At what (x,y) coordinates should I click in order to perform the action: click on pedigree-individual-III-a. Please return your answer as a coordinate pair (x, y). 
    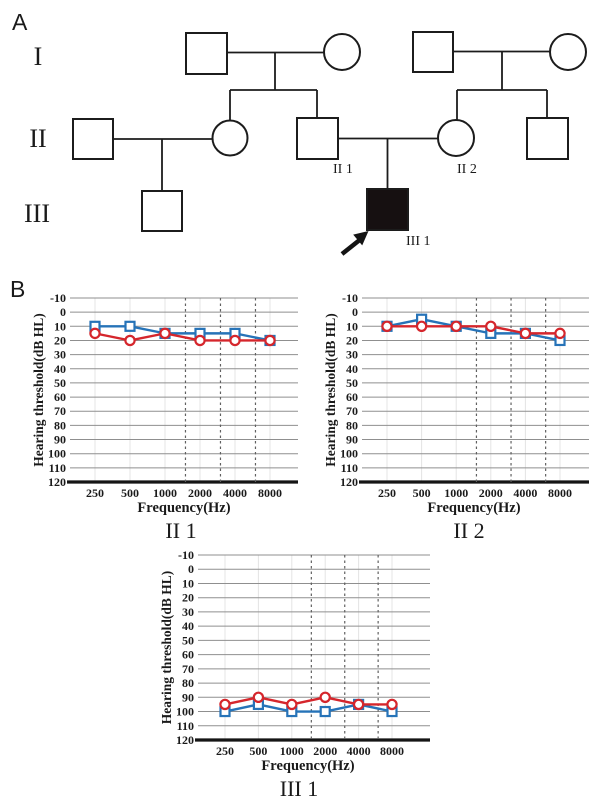
    Looking at the image, I should click on (162, 211).